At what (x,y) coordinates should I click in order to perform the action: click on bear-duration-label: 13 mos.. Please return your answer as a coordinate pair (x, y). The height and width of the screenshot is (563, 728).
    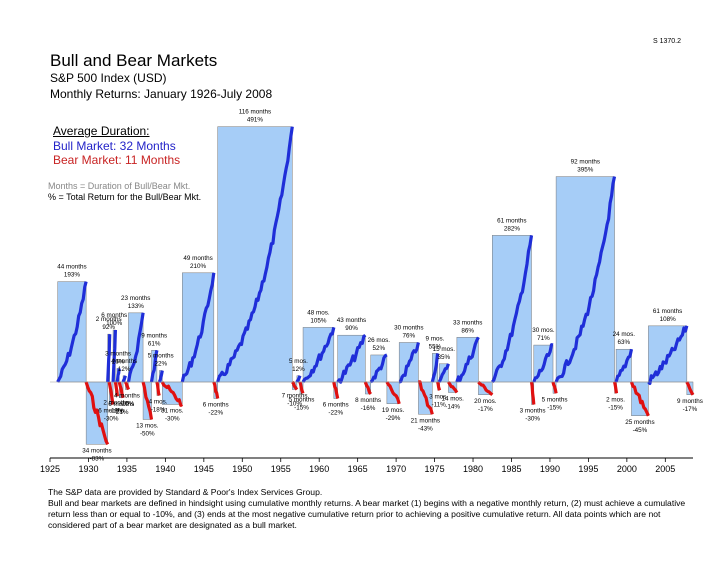
    Looking at the image, I should click on (147, 426).